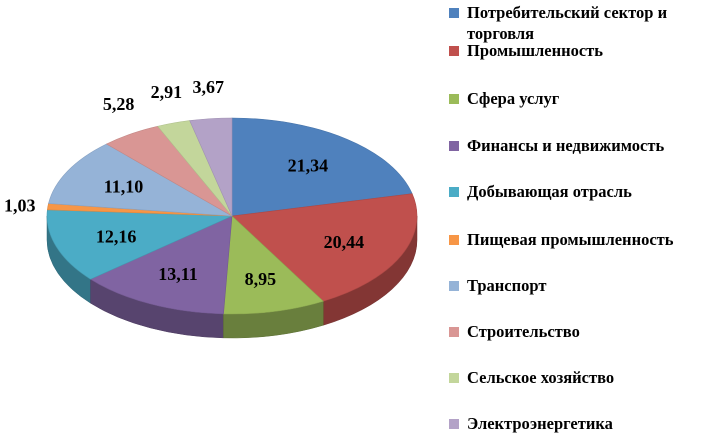  I want to click on data-label-2: 20,44, so click(344, 242).